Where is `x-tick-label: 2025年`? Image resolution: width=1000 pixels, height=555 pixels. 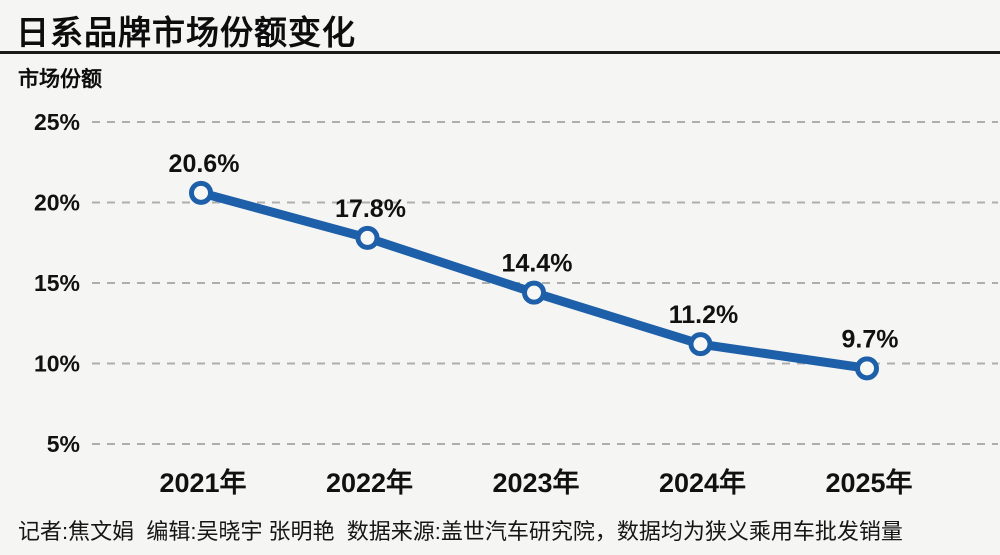 x-tick-label: 2025年 is located at coordinates (868, 482).